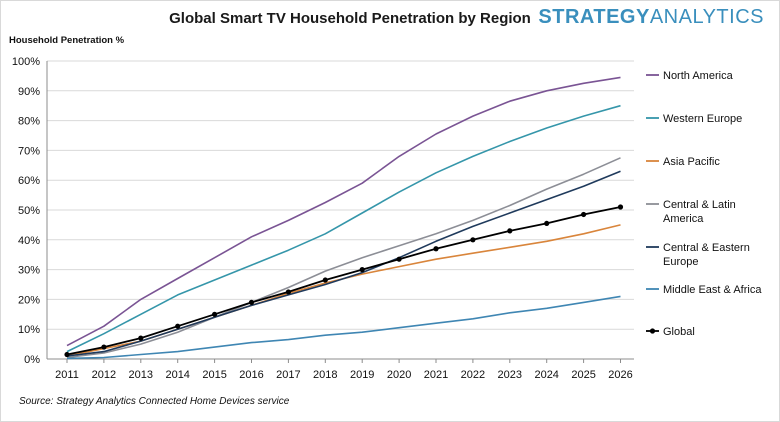 This screenshot has width=780, height=422. I want to click on x-tick-label: 2011, so click(67, 375).